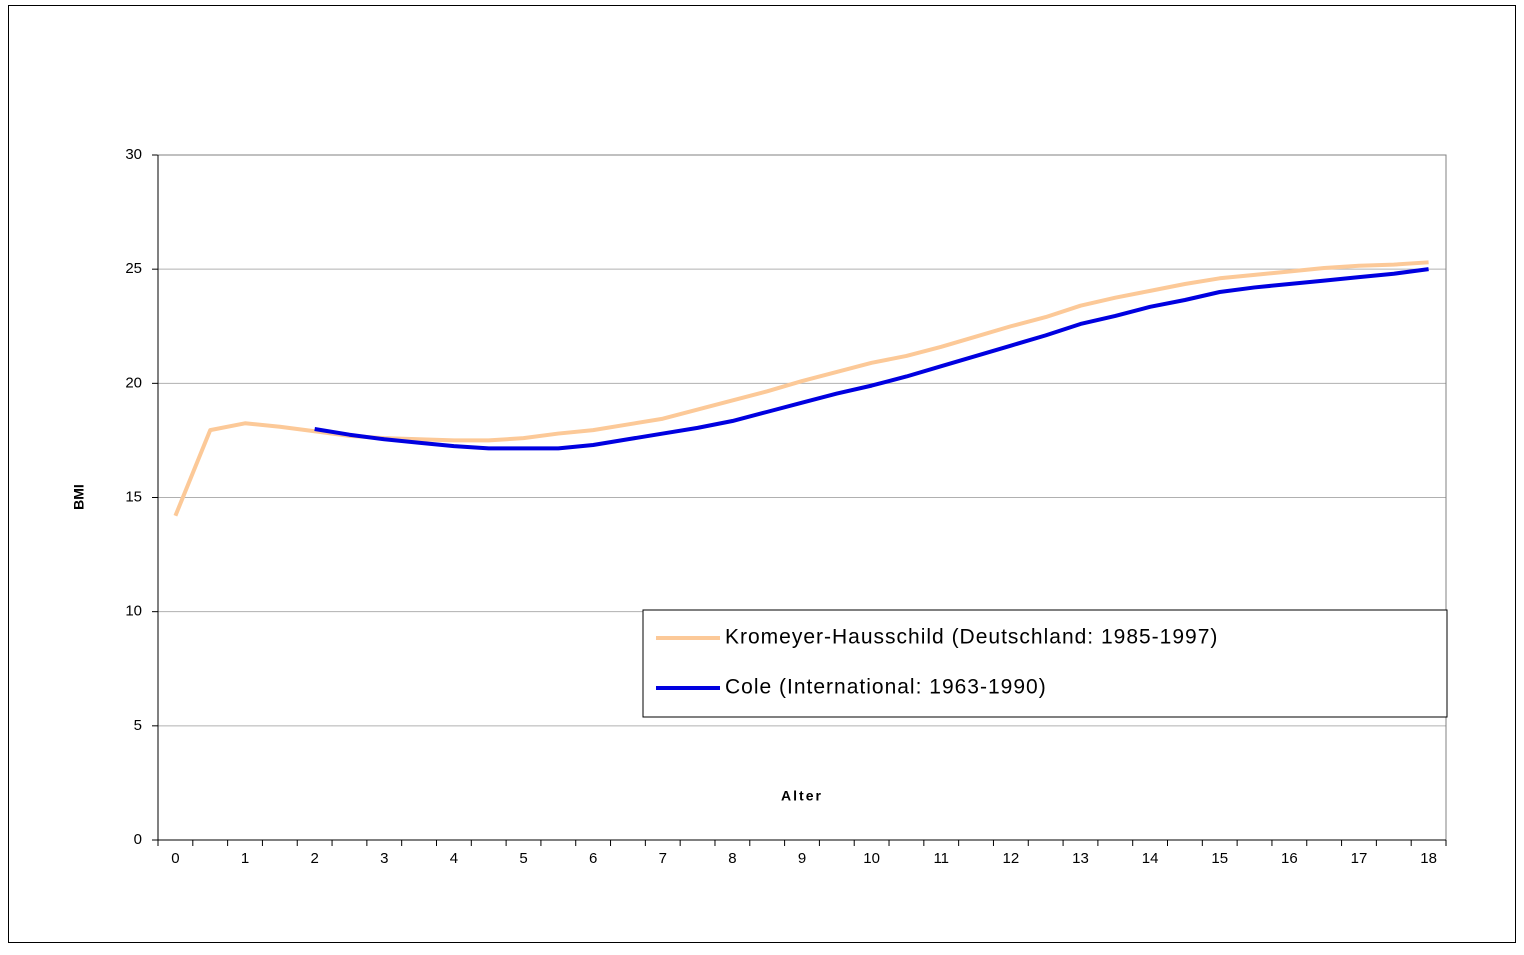  I want to click on series-line, so click(871, 359).